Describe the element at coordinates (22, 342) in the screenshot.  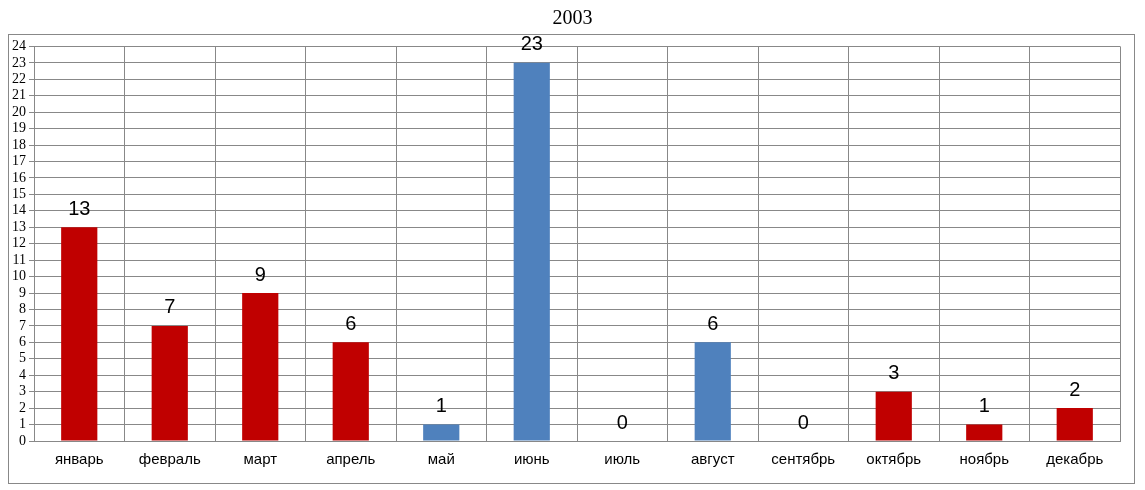
I see `y-tick-label: 6` at that location.